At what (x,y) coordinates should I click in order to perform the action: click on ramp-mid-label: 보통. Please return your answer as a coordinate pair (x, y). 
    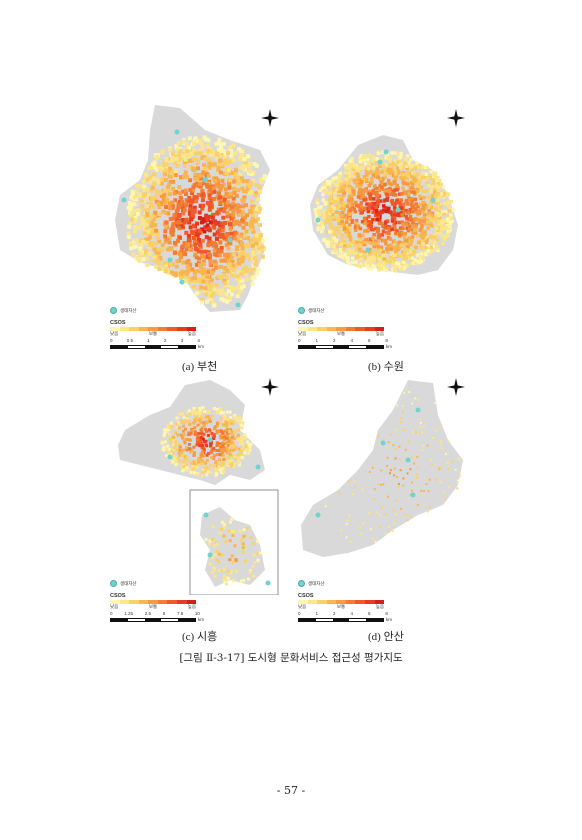
    Looking at the image, I should click on (153, 333).